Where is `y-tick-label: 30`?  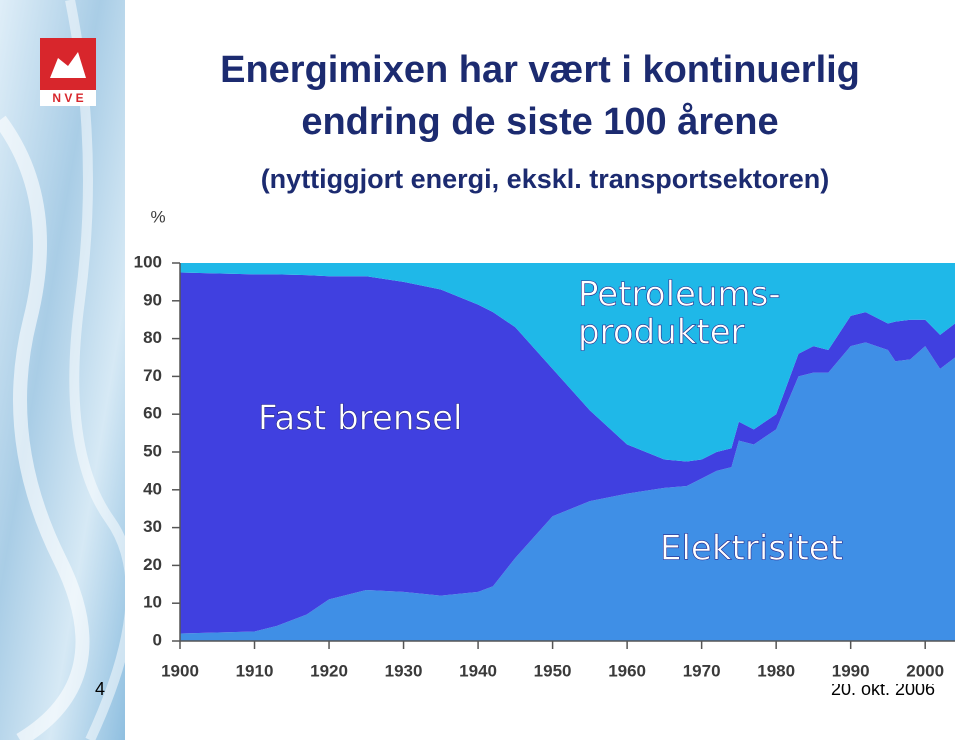 y-tick-label: 30 is located at coordinates (152, 526).